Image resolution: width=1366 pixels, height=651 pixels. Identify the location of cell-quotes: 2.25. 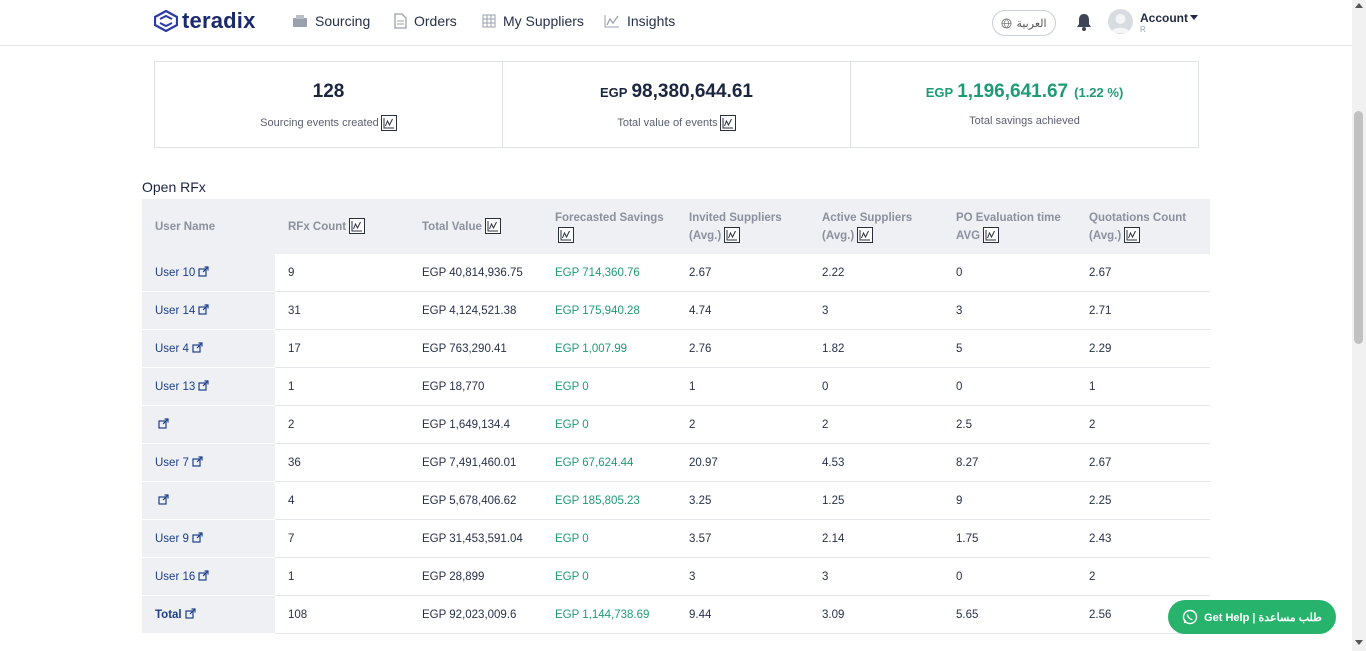
(1143, 500).